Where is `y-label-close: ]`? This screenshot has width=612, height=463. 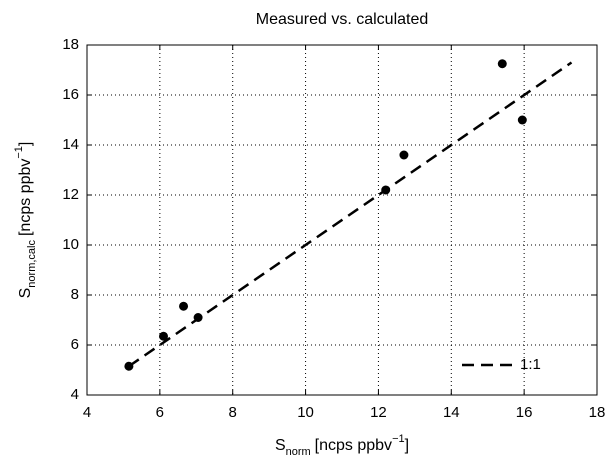
y-label-close: ] is located at coordinates (25, 144).